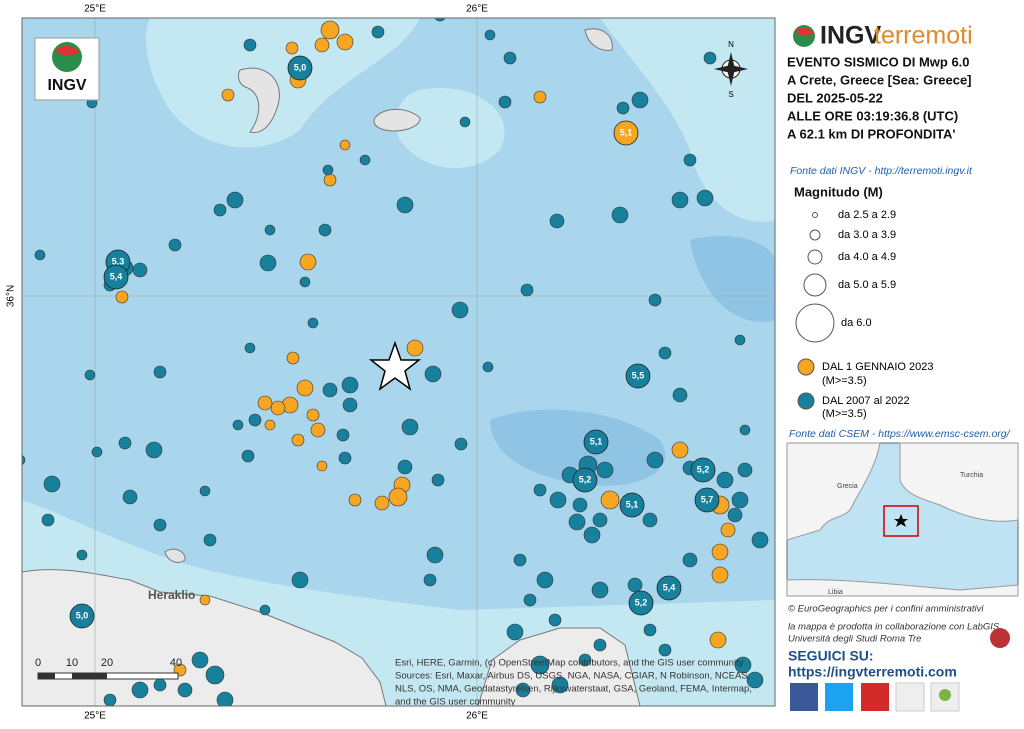 This screenshot has height=729, width=1024. What do you see at coordinates (107, 663) in the screenshot?
I see `scale-label: 20` at bounding box center [107, 663].